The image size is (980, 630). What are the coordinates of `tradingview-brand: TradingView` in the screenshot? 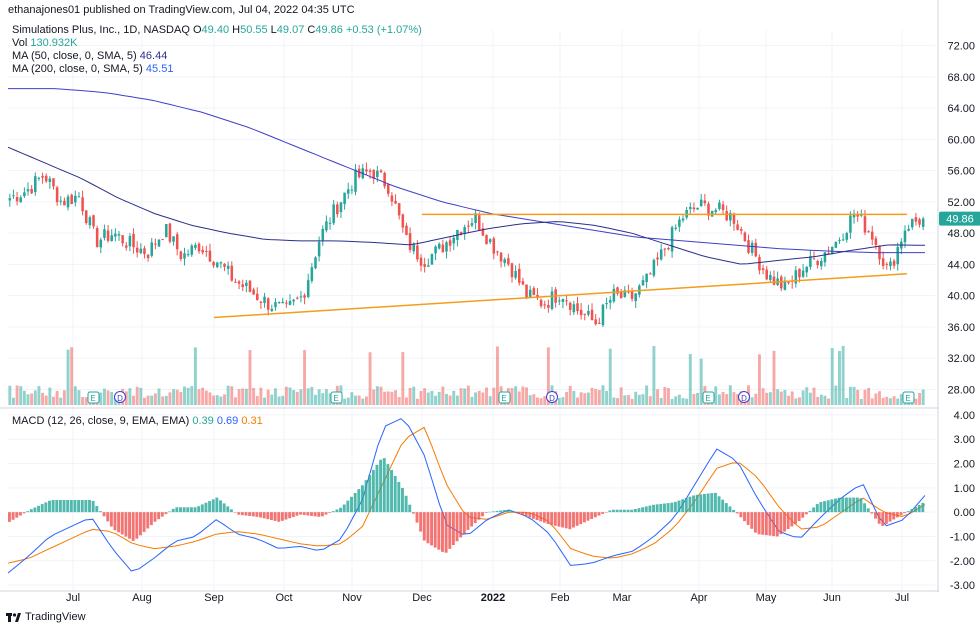 It's located at (46, 617).